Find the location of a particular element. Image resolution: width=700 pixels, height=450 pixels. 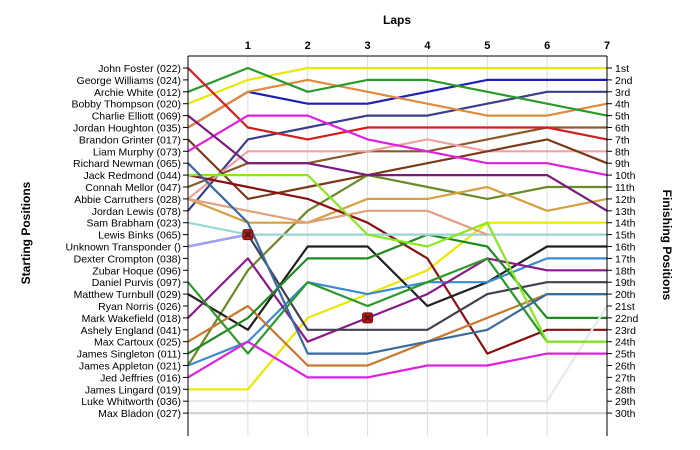

starting-driver-label: Unknown Transponder () is located at coordinates (123, 248).